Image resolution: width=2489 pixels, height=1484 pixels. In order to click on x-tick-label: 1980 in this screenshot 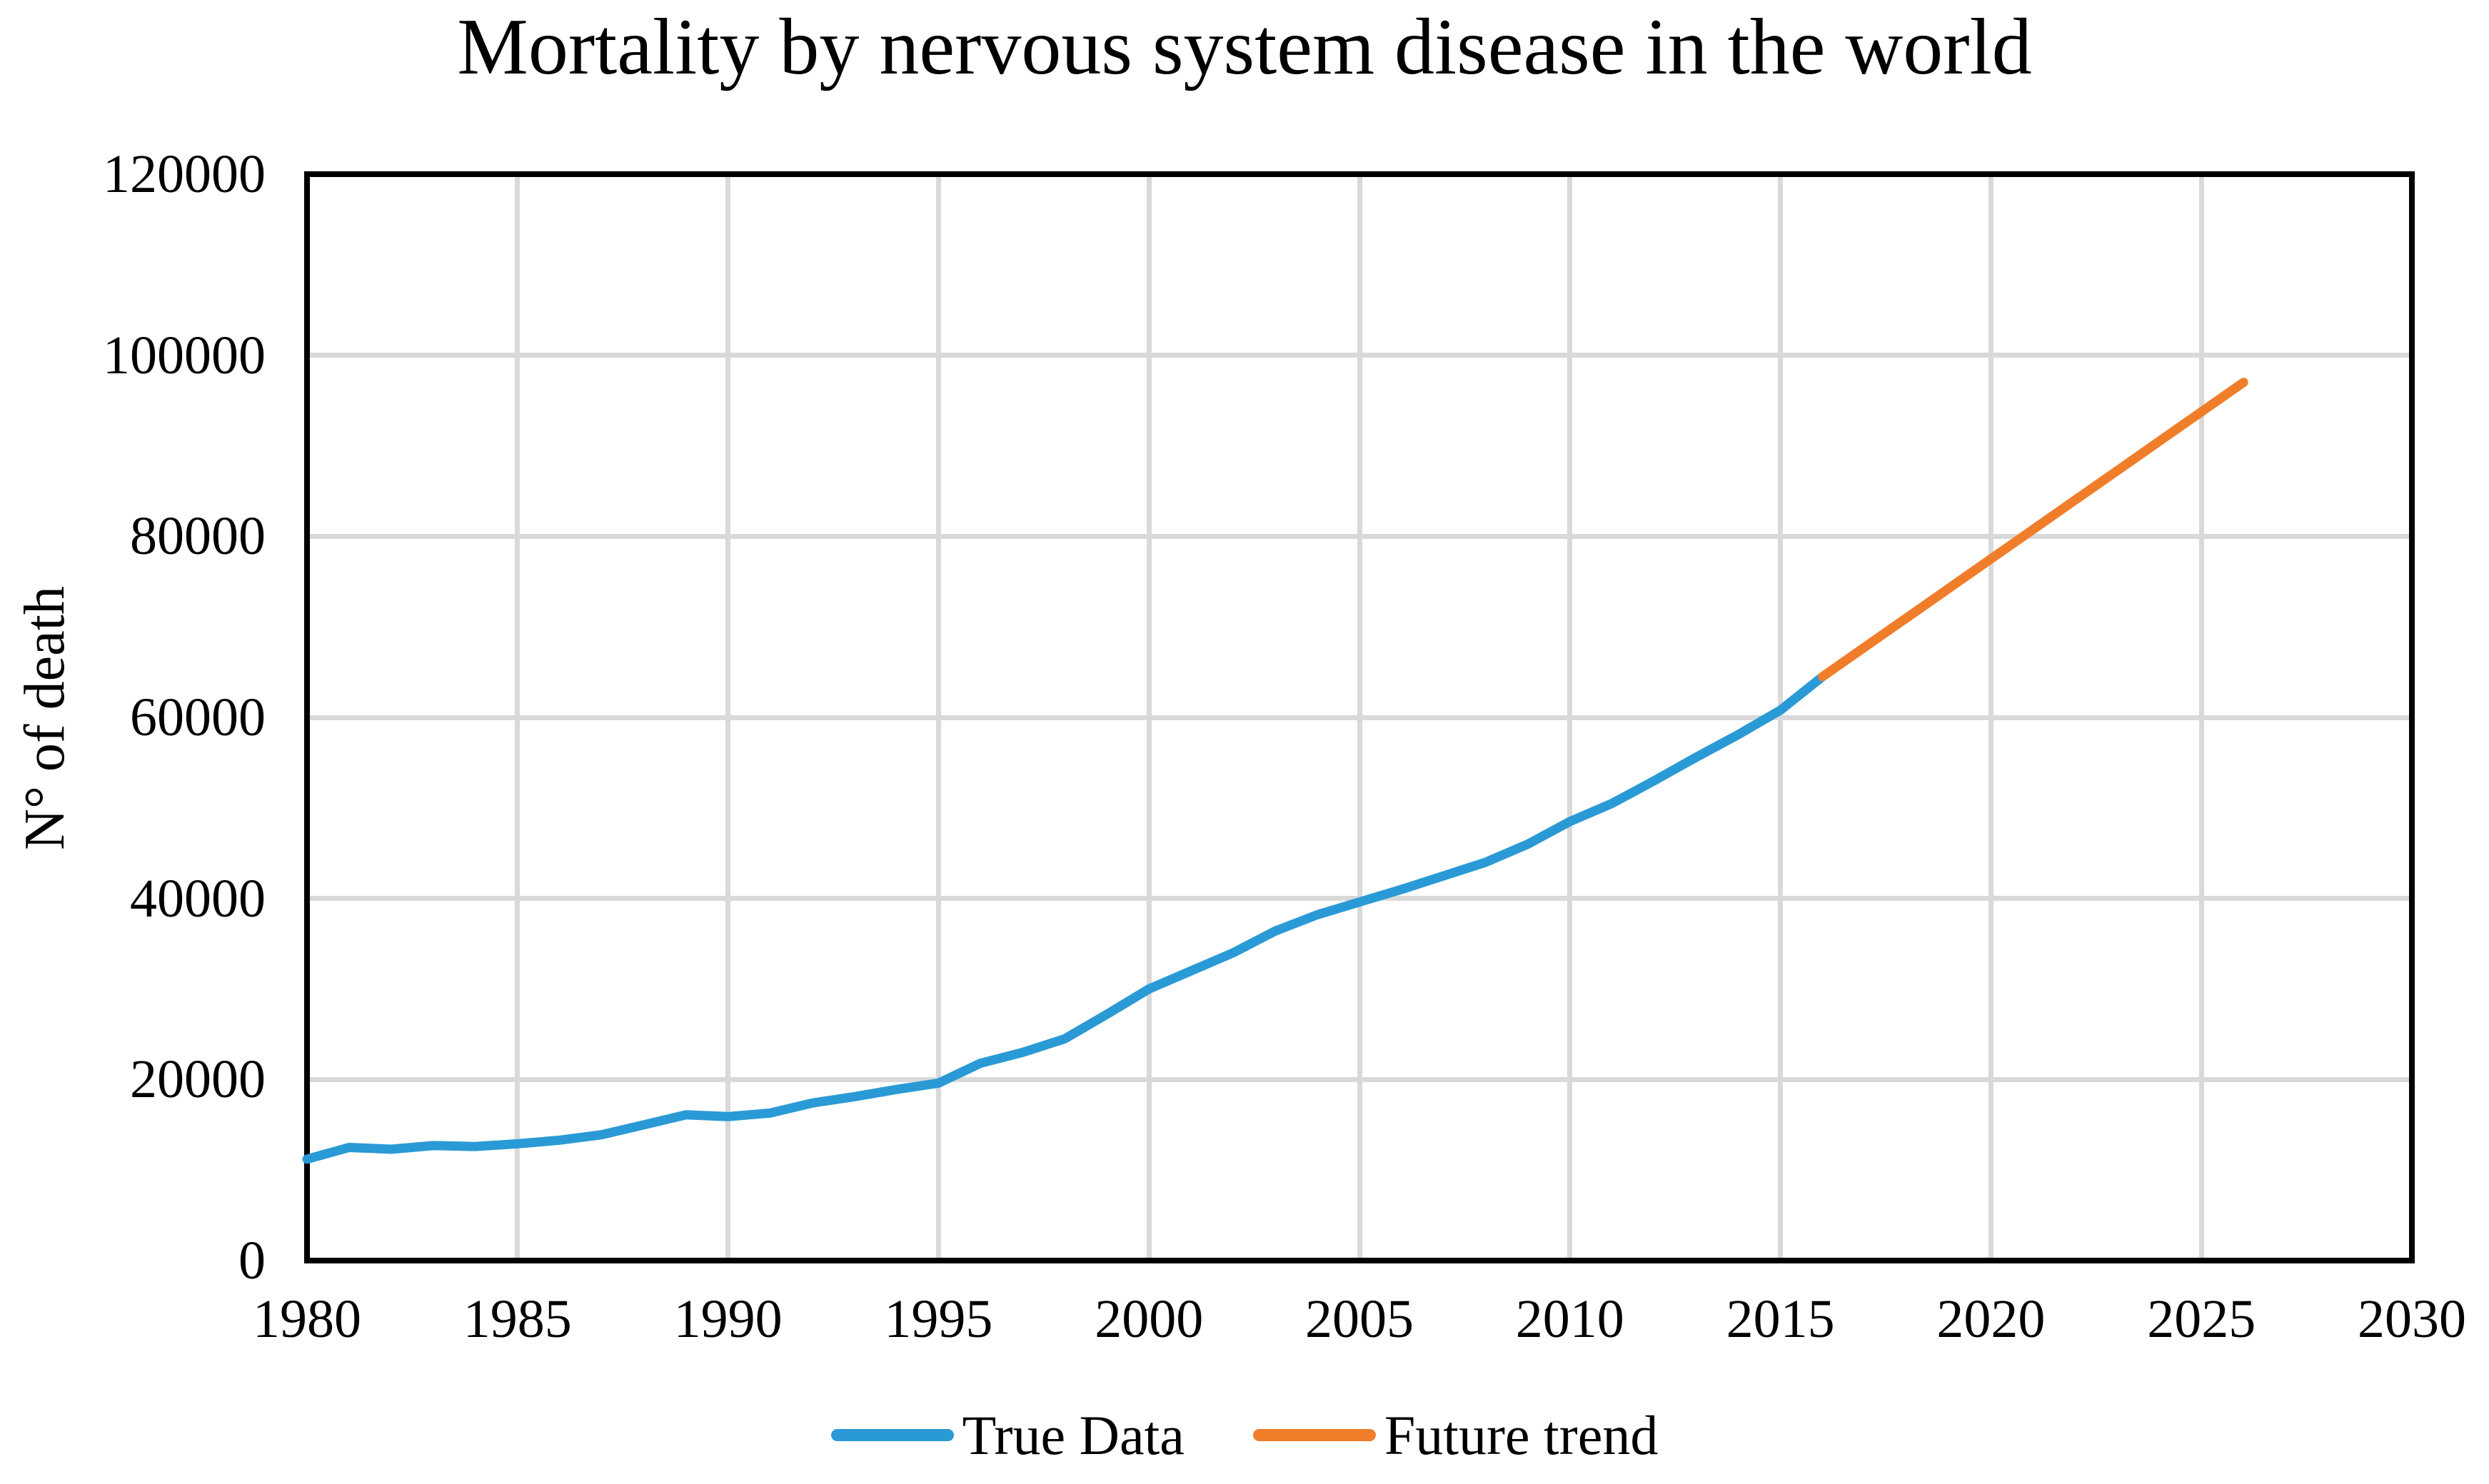, I will do `click(307, 1319)`.